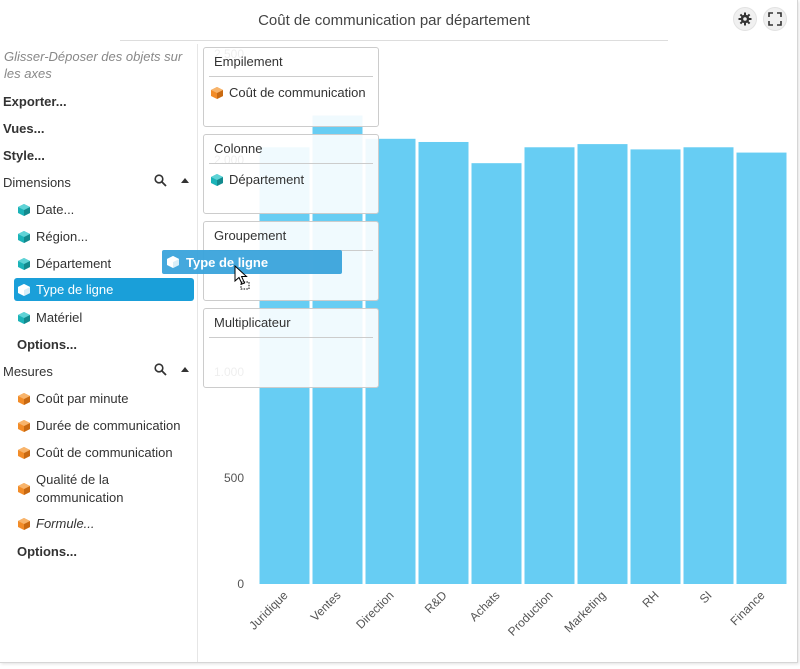  What do you see at coordinates (291, 348) in the screenshot?
I see `dropzone-multiplier: Multiplicateur` at bounding box center [291, 348].